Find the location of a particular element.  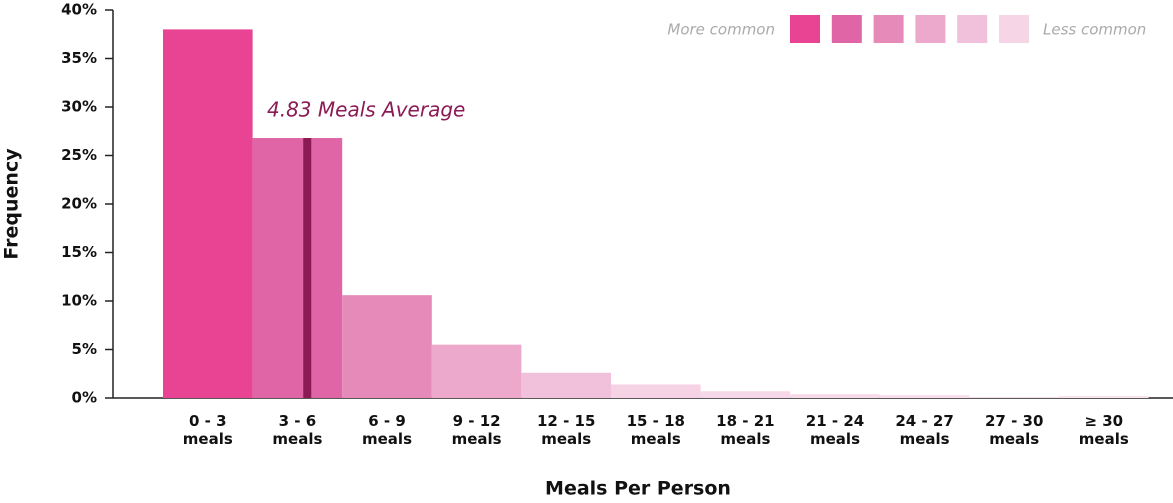

y-tick-label: 25% is located at coordinates (79, 155).